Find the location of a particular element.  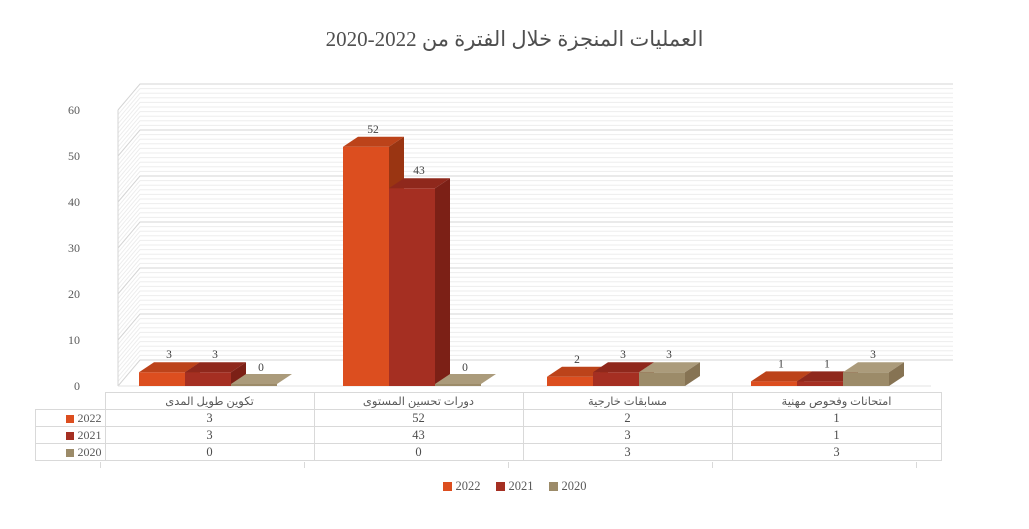

series-key-cell: 2022 is located at coordinates (70, 418).